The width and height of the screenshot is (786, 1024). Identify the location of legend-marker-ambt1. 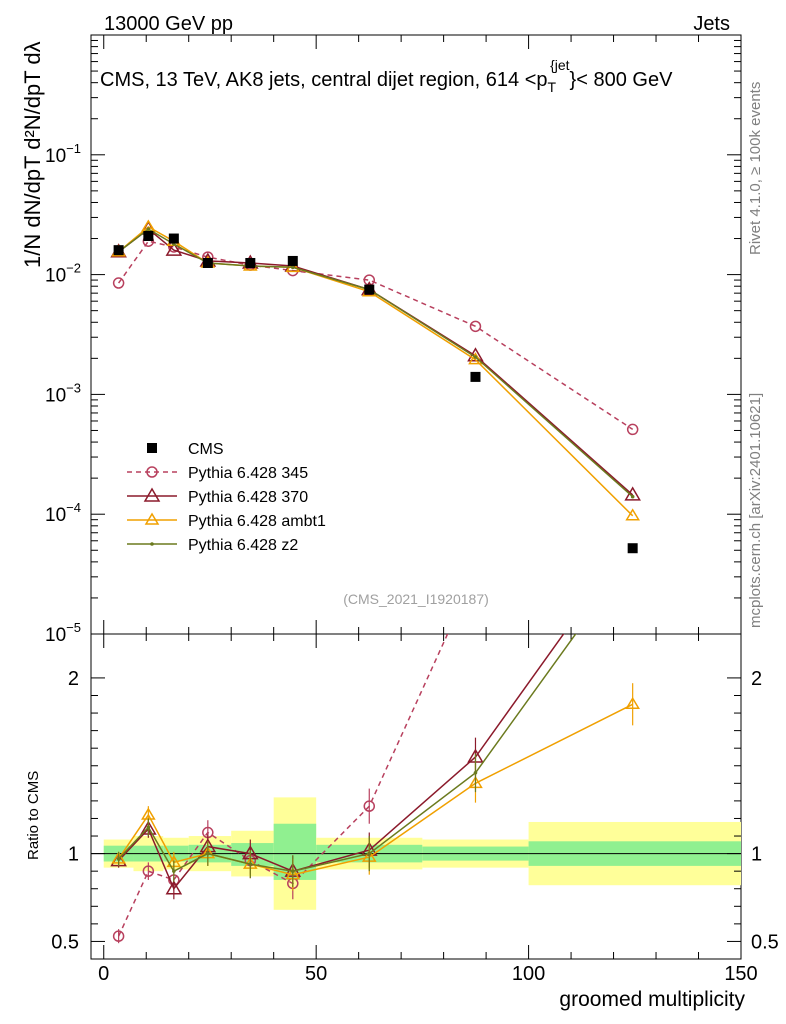
(152, 518).